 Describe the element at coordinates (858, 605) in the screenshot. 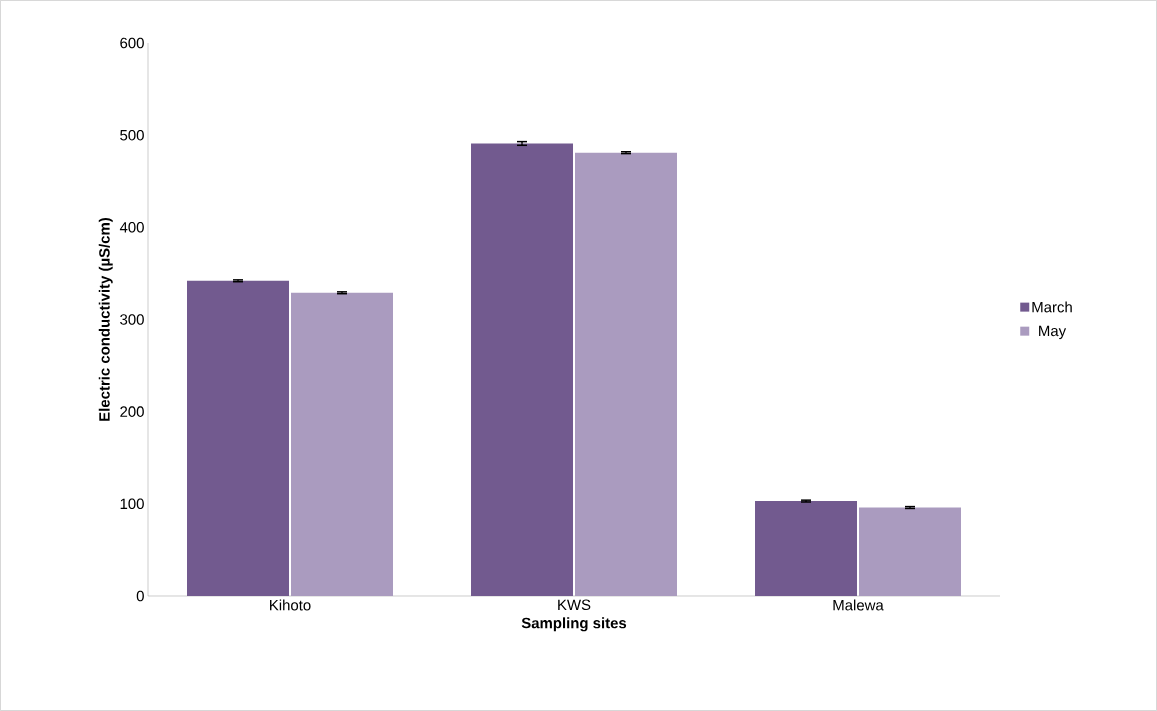

I see `x-tick-label: Malewa` at that location.